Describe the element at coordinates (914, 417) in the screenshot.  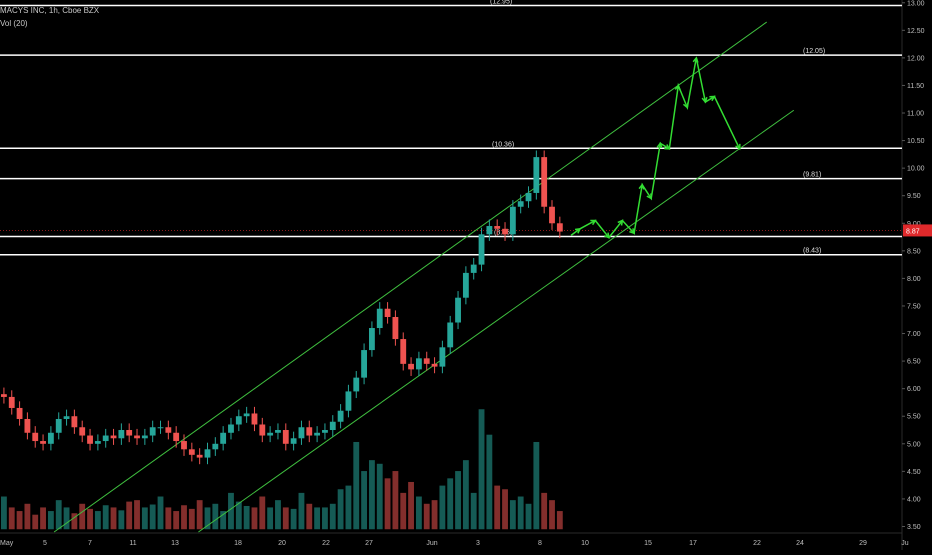
I see `y-tick-label: 5.50` at that location.